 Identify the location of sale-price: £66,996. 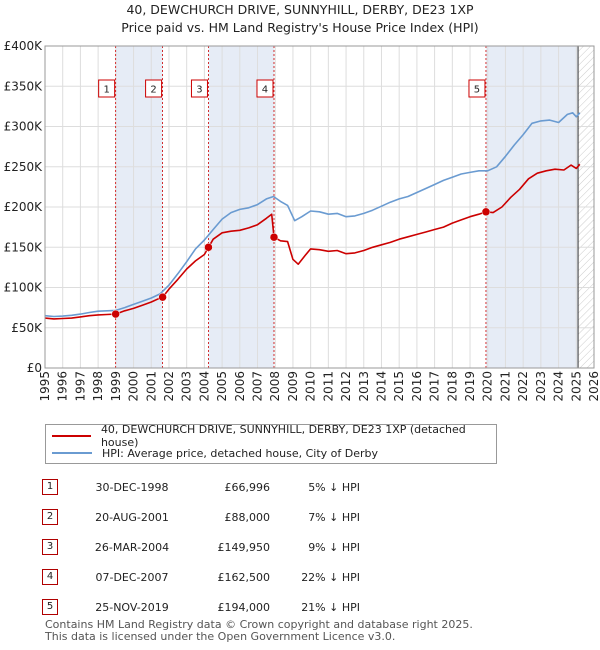
(247, 487).